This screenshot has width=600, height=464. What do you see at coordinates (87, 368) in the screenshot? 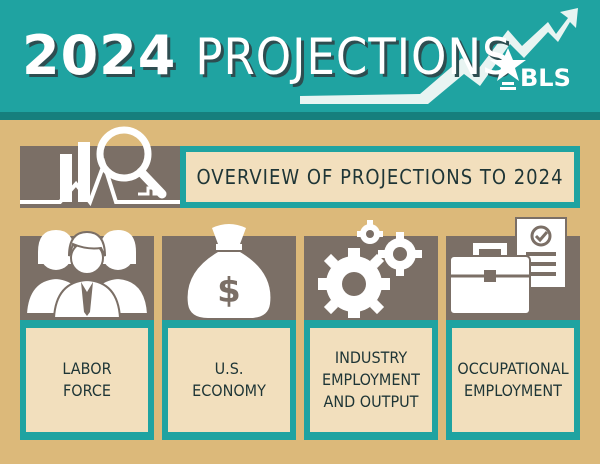
I see `card-label-line1: LABOR` at bounding box center [87, 368].